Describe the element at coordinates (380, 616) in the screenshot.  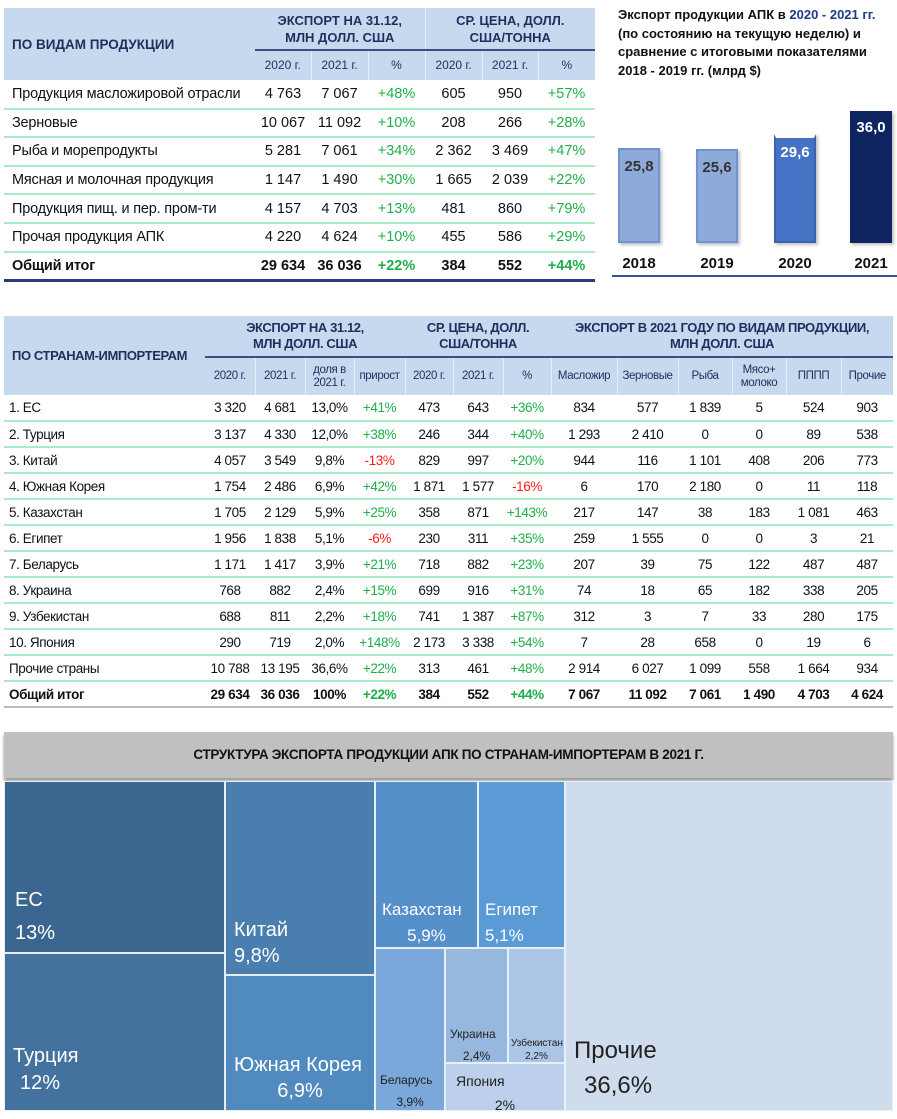
I see `cell-value: +18%` at that location.